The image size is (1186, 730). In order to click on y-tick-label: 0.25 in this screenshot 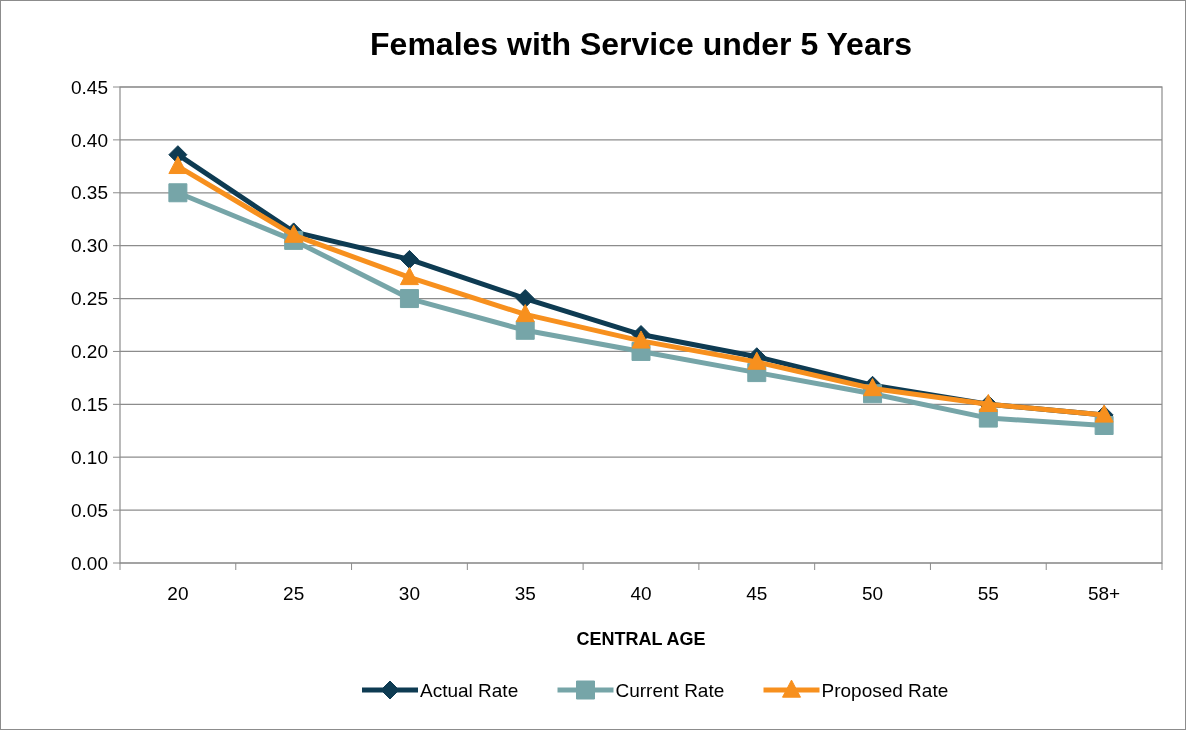, I will do `click(89, 299)`.